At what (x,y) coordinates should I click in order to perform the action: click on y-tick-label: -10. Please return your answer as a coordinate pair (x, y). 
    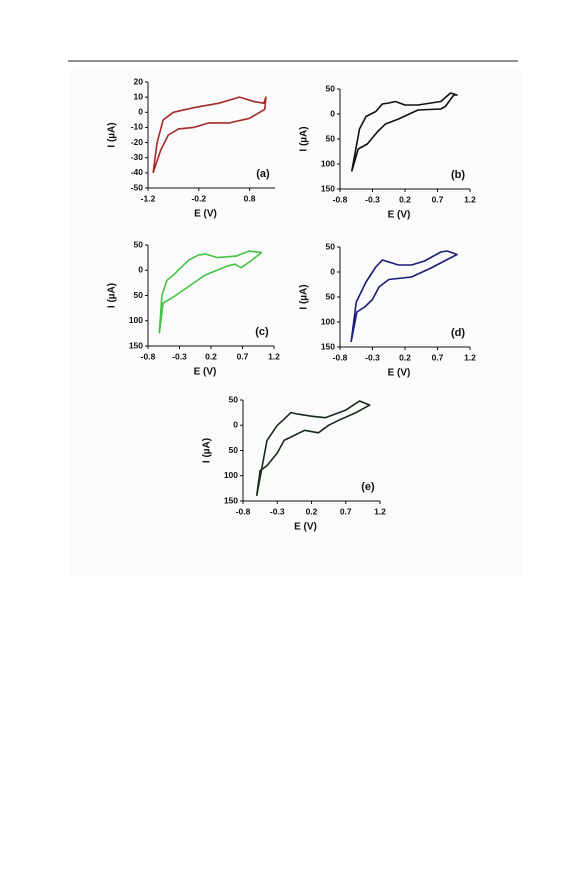
    Looking at the image, I should click on (137, 127).